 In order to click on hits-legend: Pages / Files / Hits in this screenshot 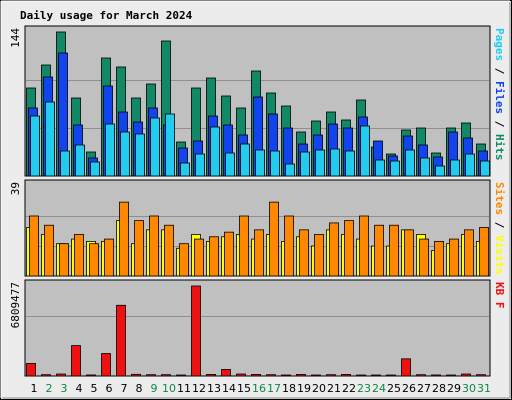, I will do `click(499, 94)`.